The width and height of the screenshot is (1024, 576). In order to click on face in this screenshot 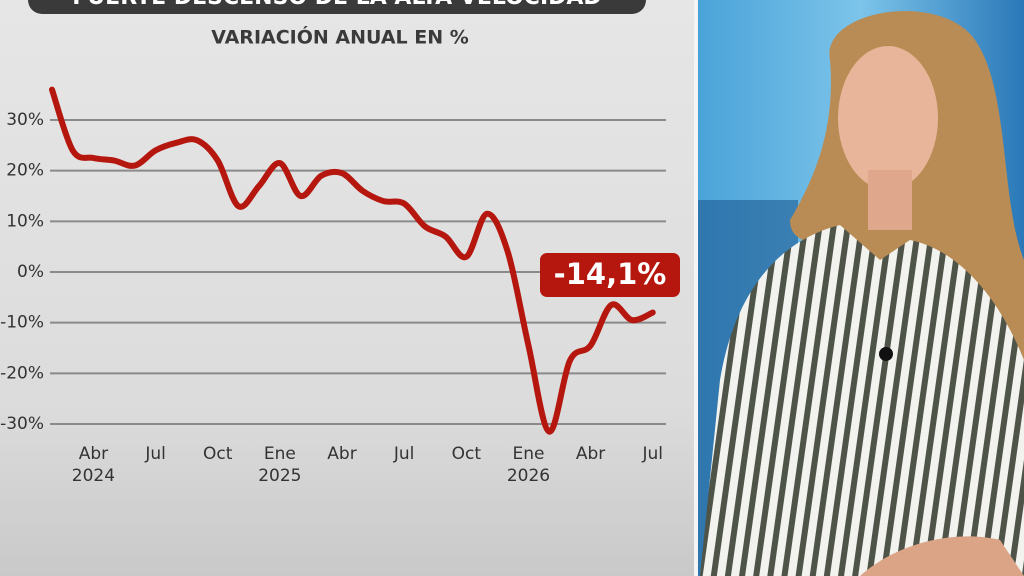, I will do `click(888, 118)`.